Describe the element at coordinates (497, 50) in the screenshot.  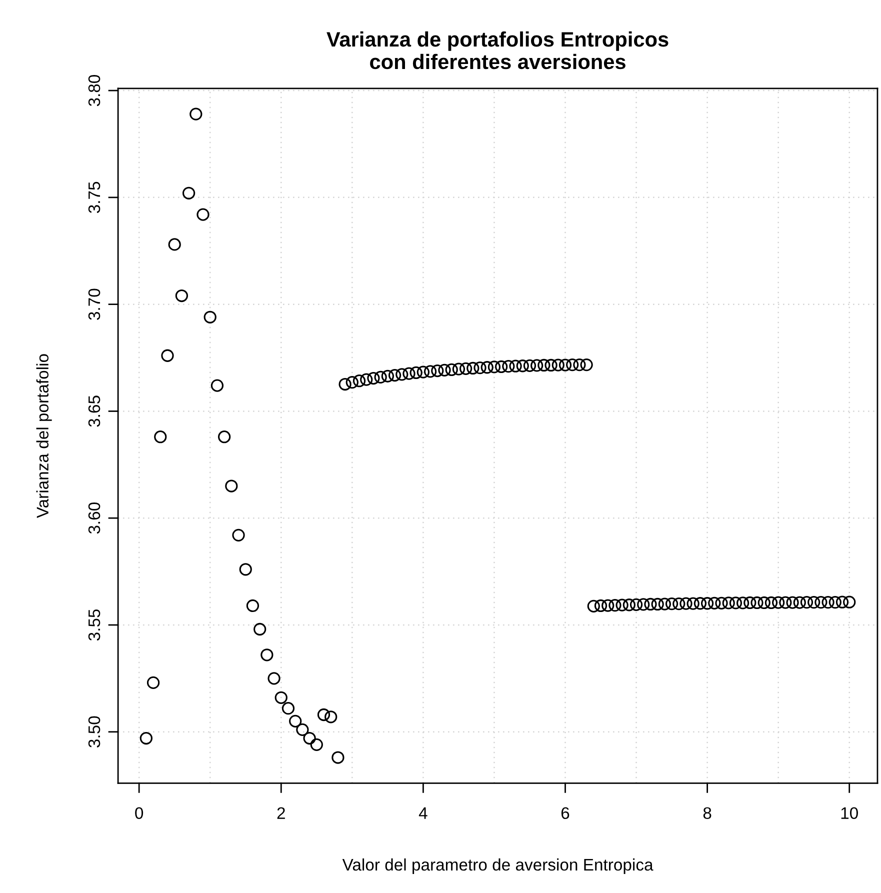
I see `chart-title: Varianza de portafolios Entropicos con diferentes aversiones` at that location.